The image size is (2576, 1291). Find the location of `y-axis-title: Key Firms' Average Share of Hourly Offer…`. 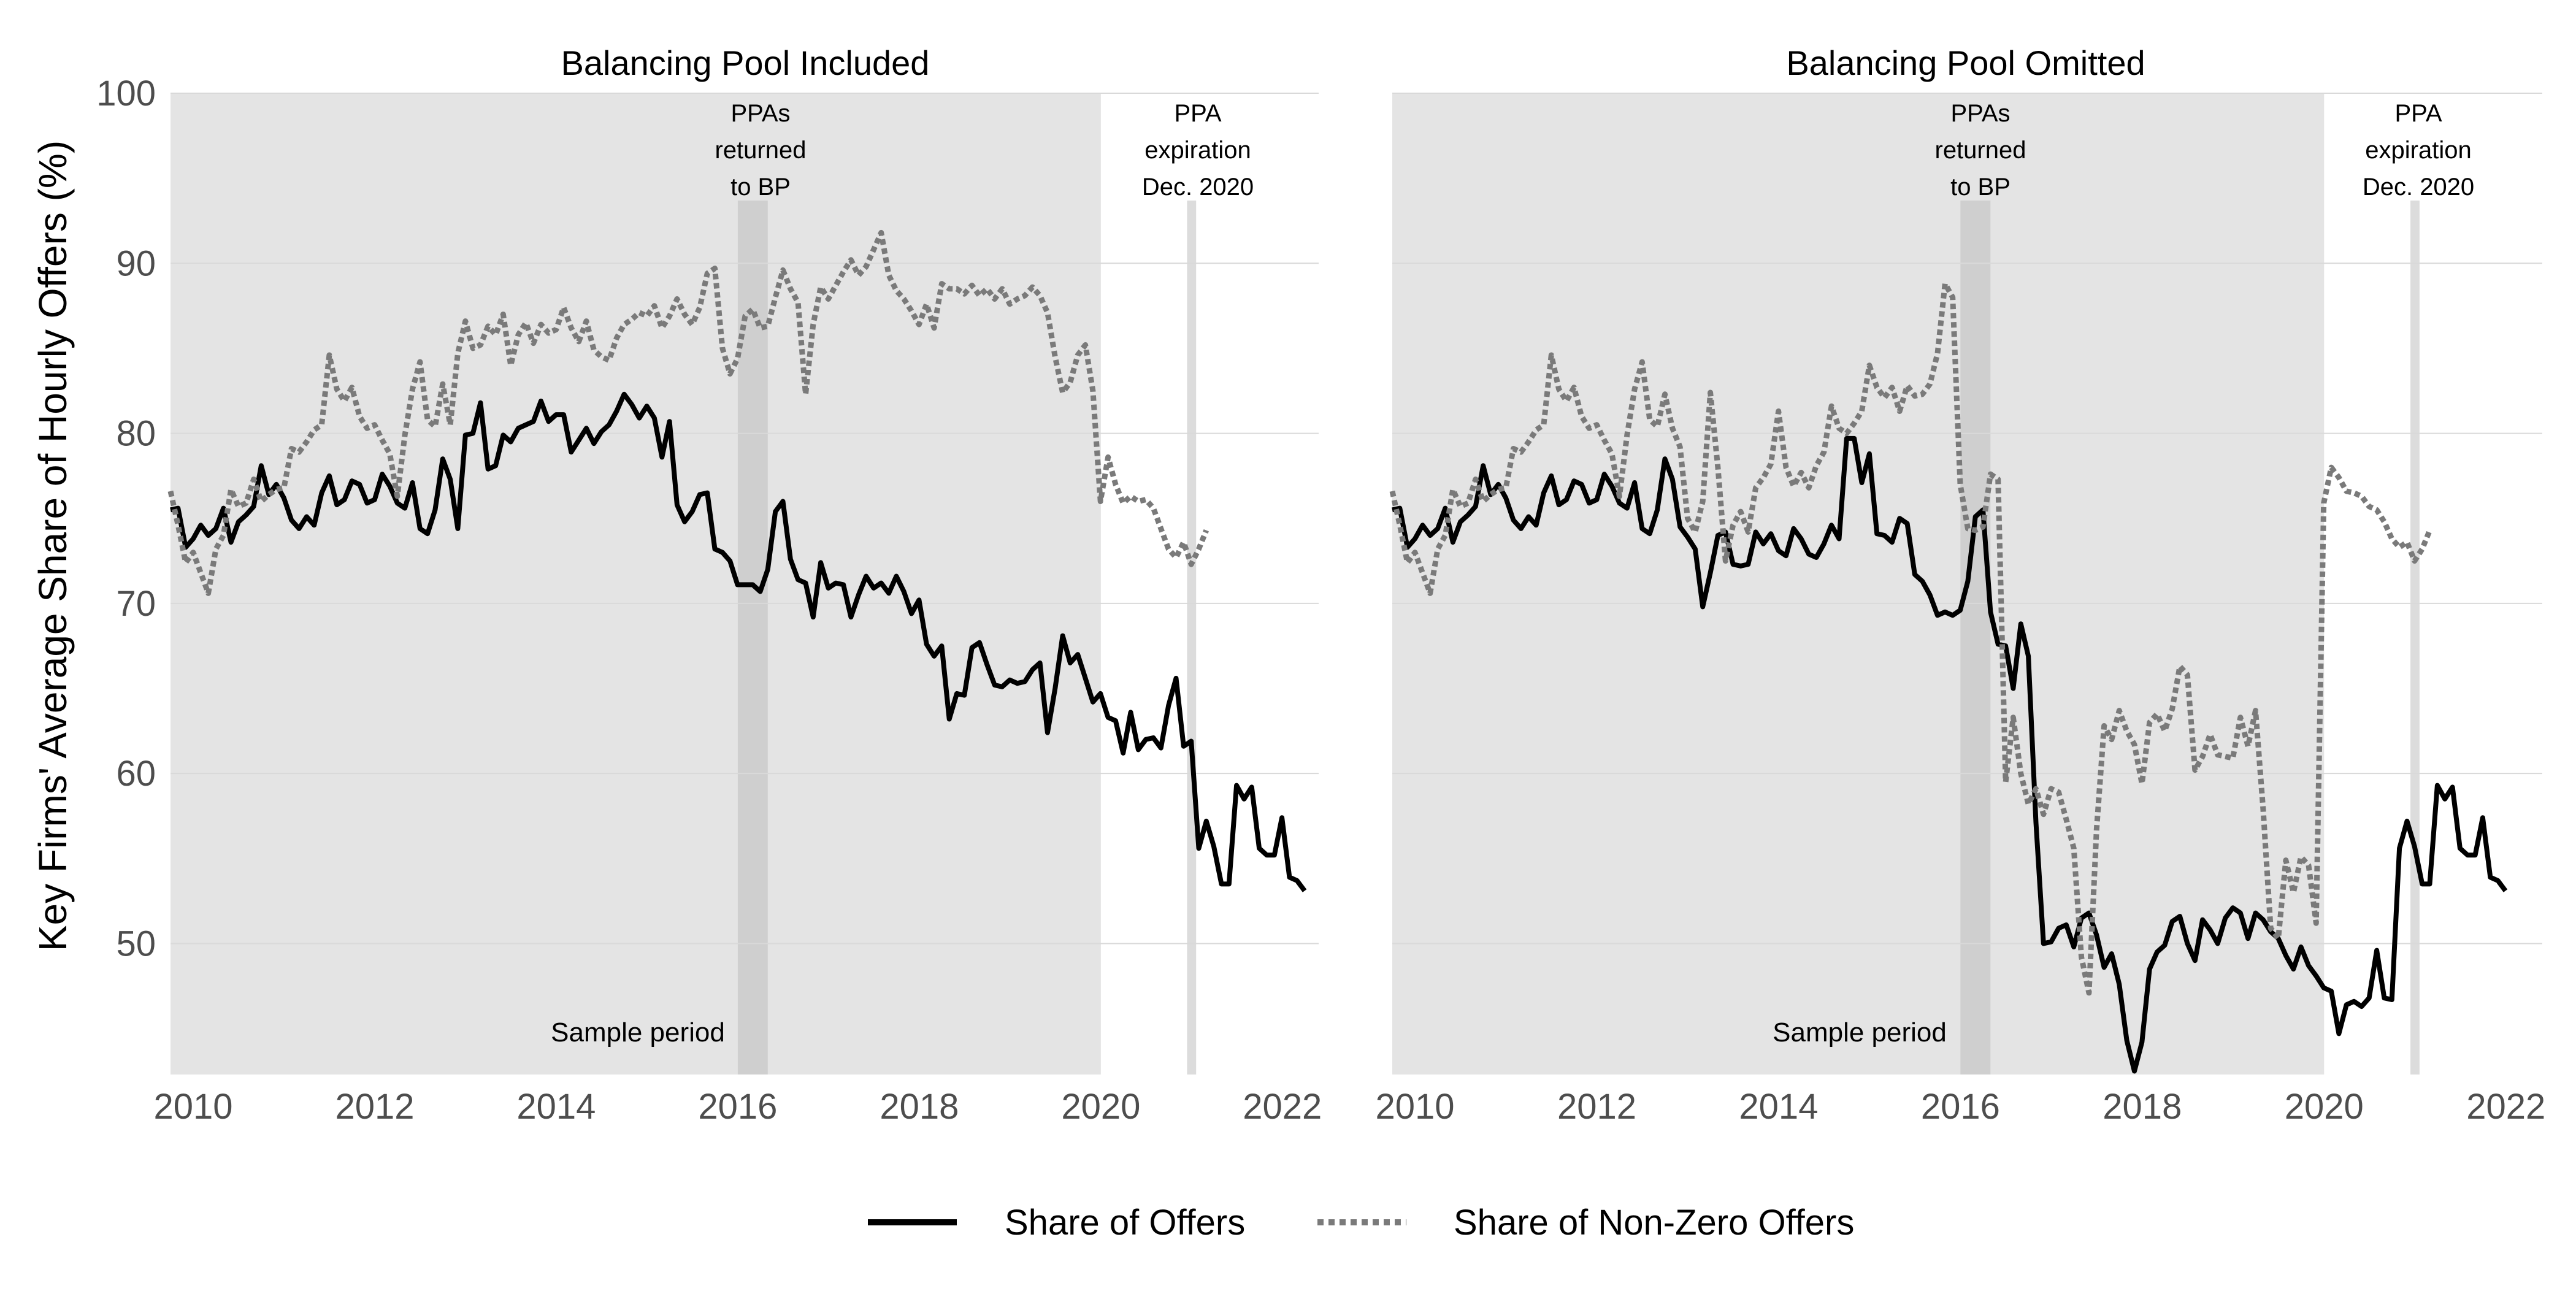

y-axis-title: Key Firms' Average Share of Hourly Offer… is located at coordinates (53, 545).